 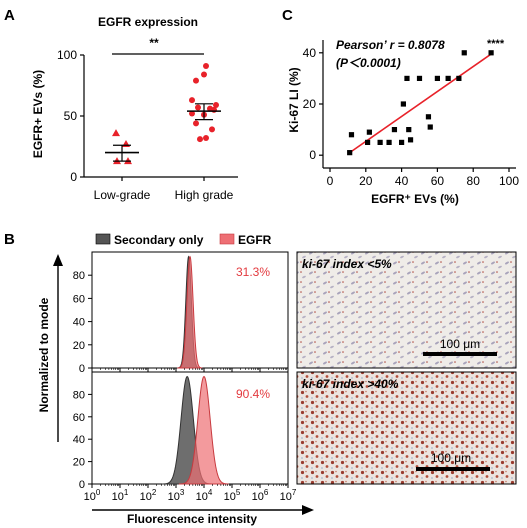 I want to click on panel-a-category-label: Low-grade, so click(x=122, y=195).